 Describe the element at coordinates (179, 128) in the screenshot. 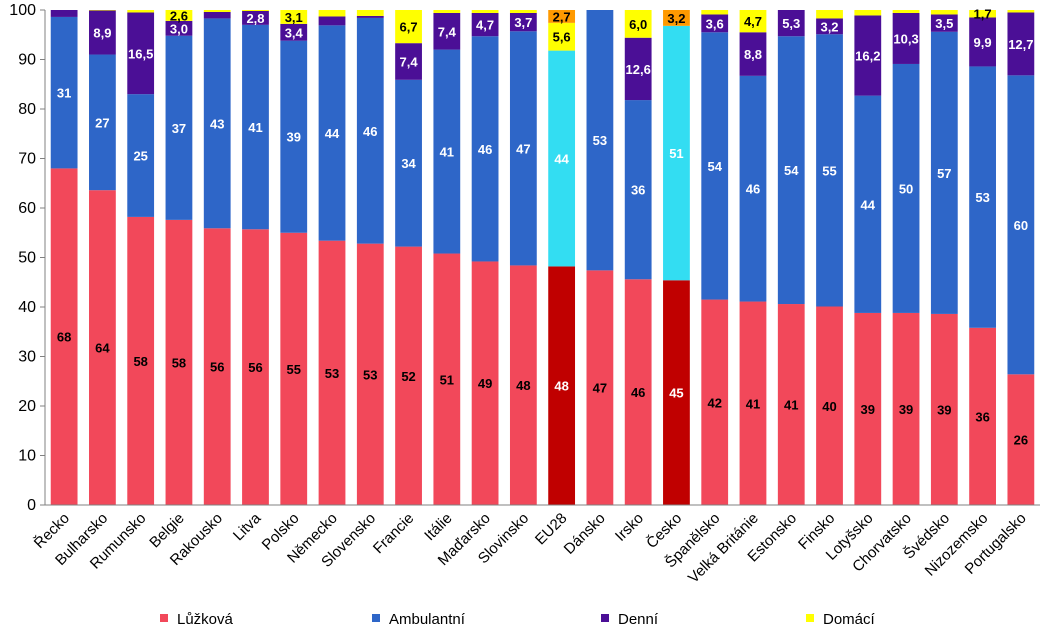

I see `data-label: 37` at that location.